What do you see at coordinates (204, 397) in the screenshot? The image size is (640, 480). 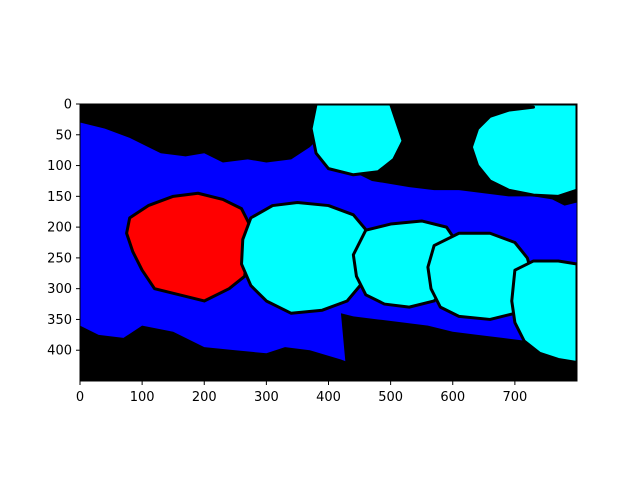 I see `x-tick-label: 200` at bounding box center [204, 397].